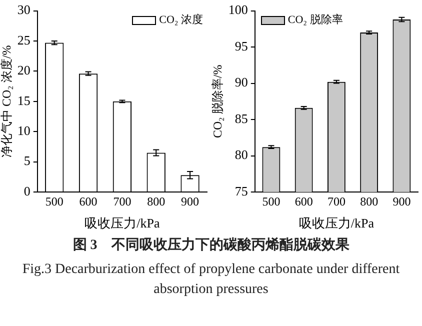 The image size is (422, 326). Describe the element at coordinates (27, 160) in the screenshot. I see `y-tick-label: 5` at that location.